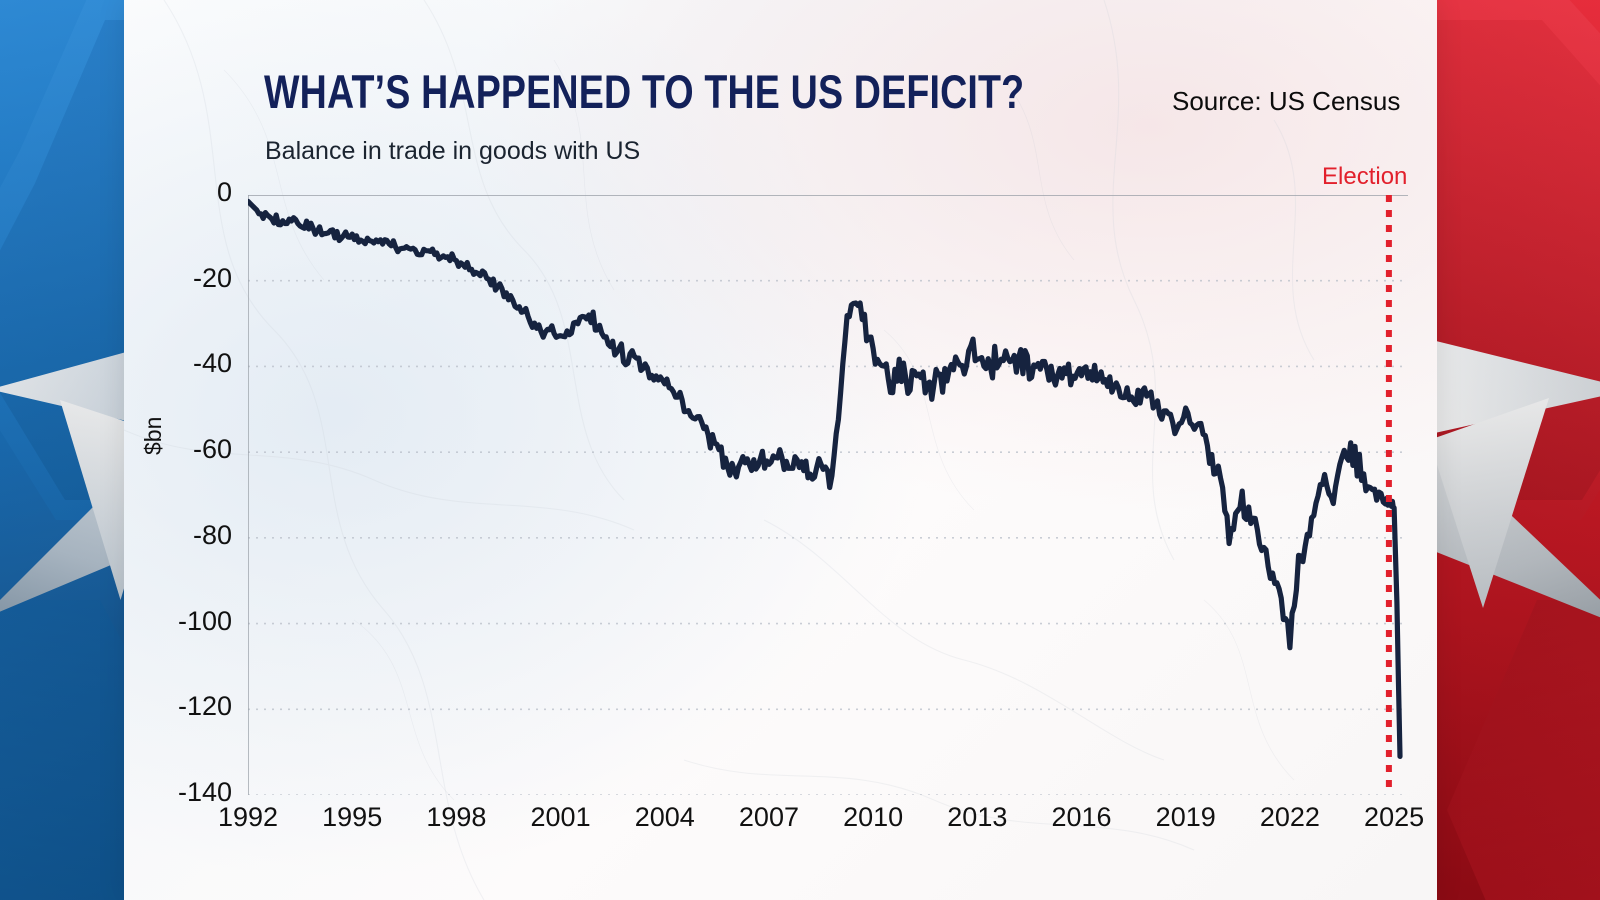  Describe the element at coordinates (352, 817) in the screenshot. I see `x-axis-tick: 1995` at that location.